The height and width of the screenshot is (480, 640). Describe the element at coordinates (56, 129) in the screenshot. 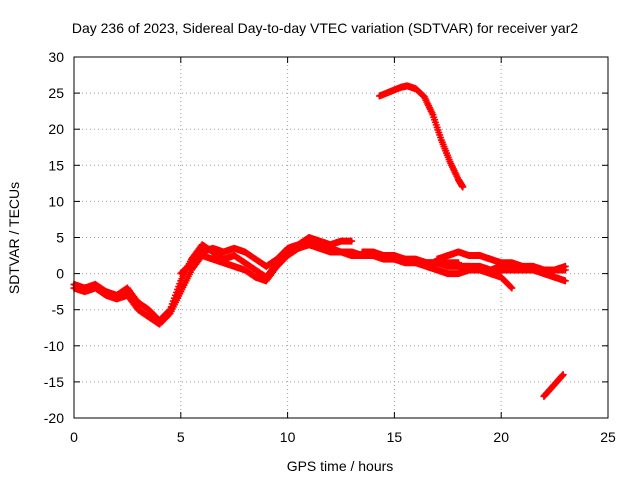

I see `y-tick-label: 20` at that location.